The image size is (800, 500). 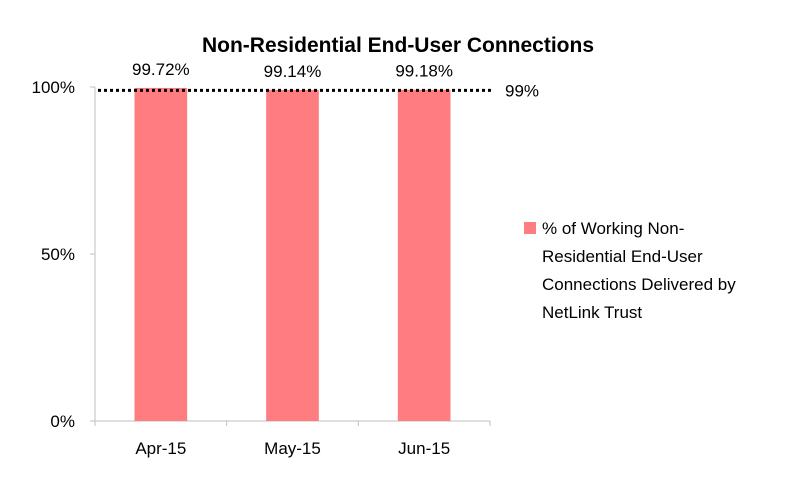 I want to click on data-label: 99.14%, so click(x=293, y=71).